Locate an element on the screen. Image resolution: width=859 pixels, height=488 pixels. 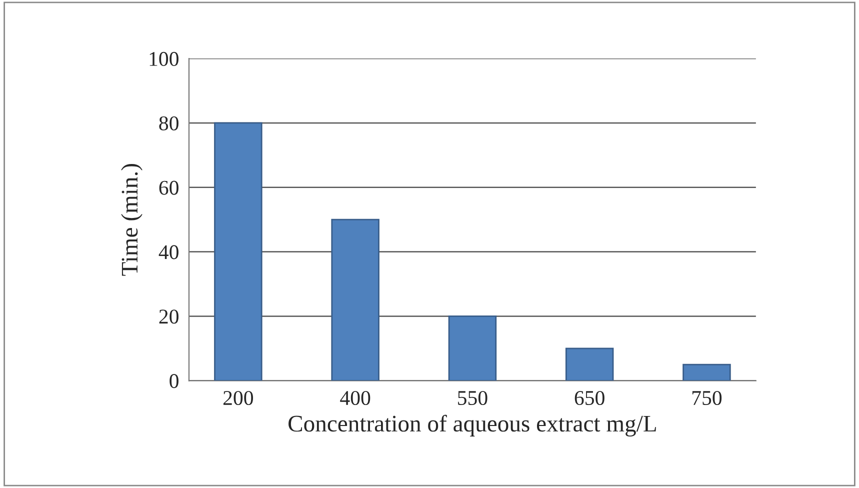
y-tick-label: 80 is located at coordinates (168, 123).